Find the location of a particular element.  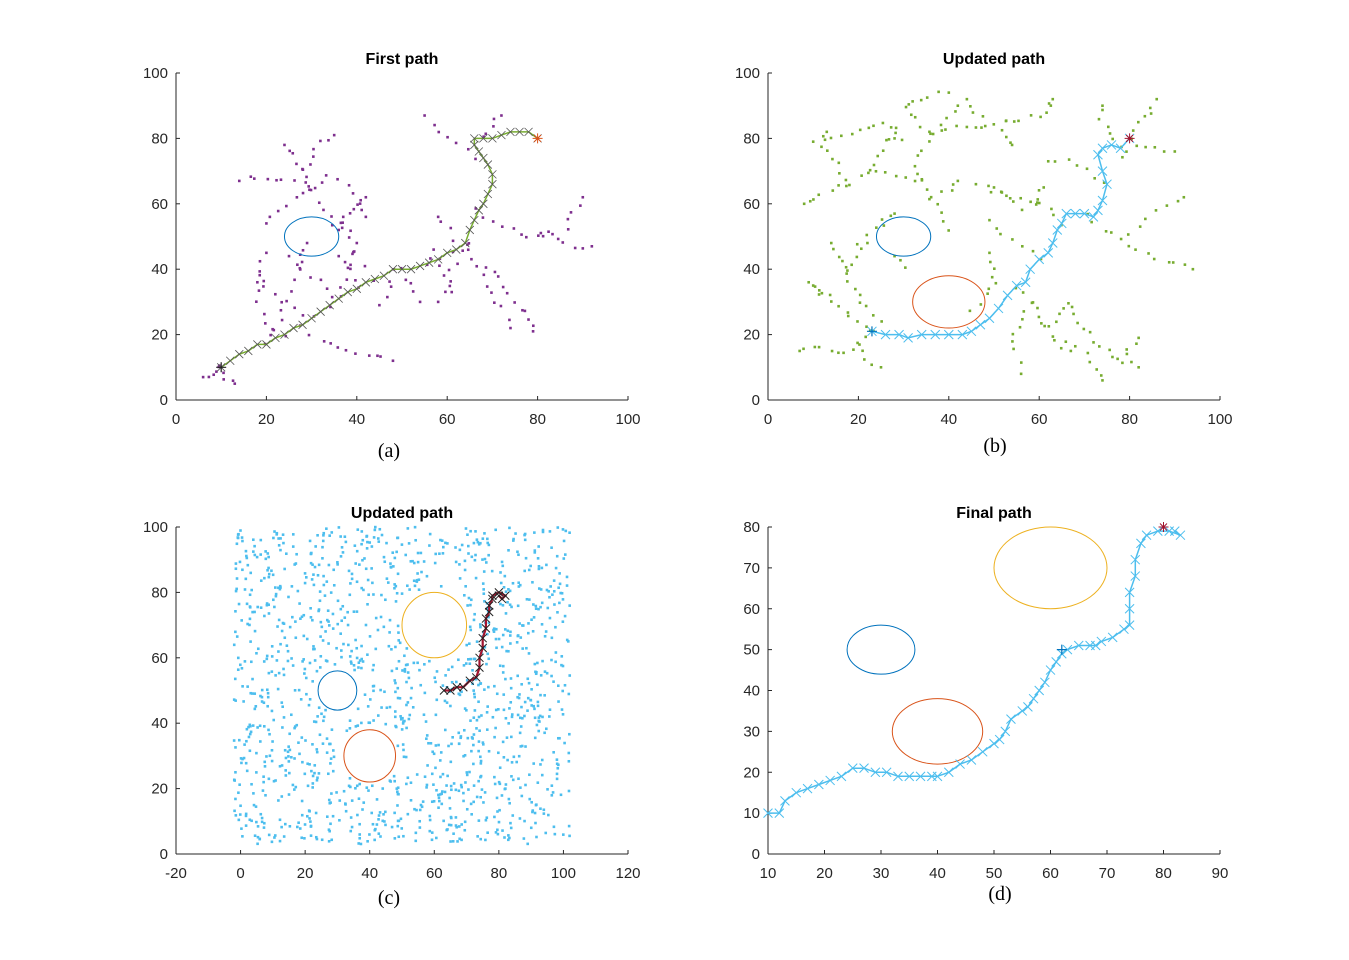

y-tick-label: 20 is located at coordinates (751, 772).